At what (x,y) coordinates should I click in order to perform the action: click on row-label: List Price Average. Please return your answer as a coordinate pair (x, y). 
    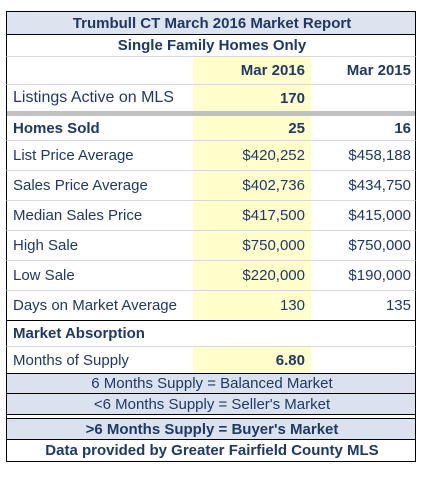
    Looking at the image, I should click on (73, 155).